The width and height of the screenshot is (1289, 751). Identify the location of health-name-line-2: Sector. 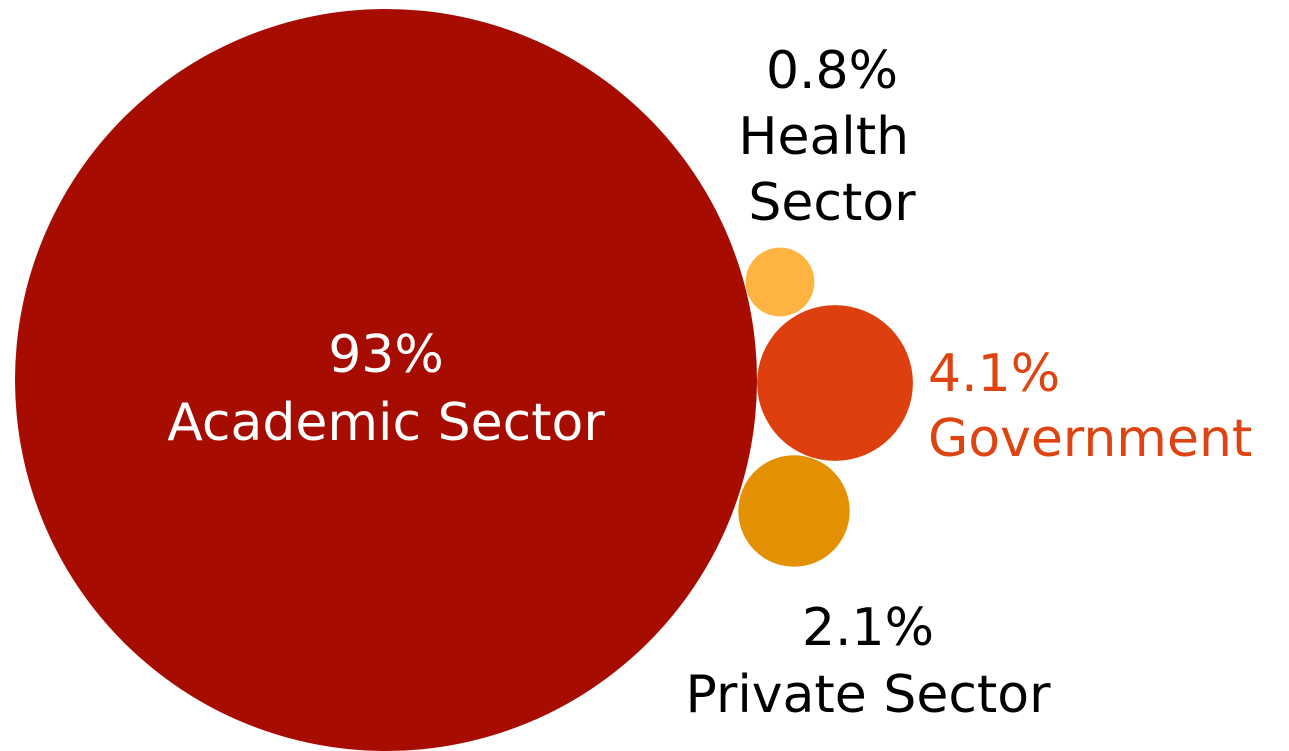
(832, 203).